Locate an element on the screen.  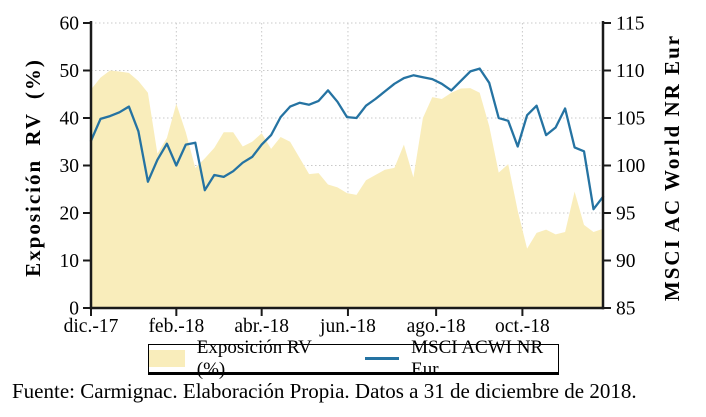
right-axis-title: MSCI AC World NR Eur is located at coordinates (673, 167).